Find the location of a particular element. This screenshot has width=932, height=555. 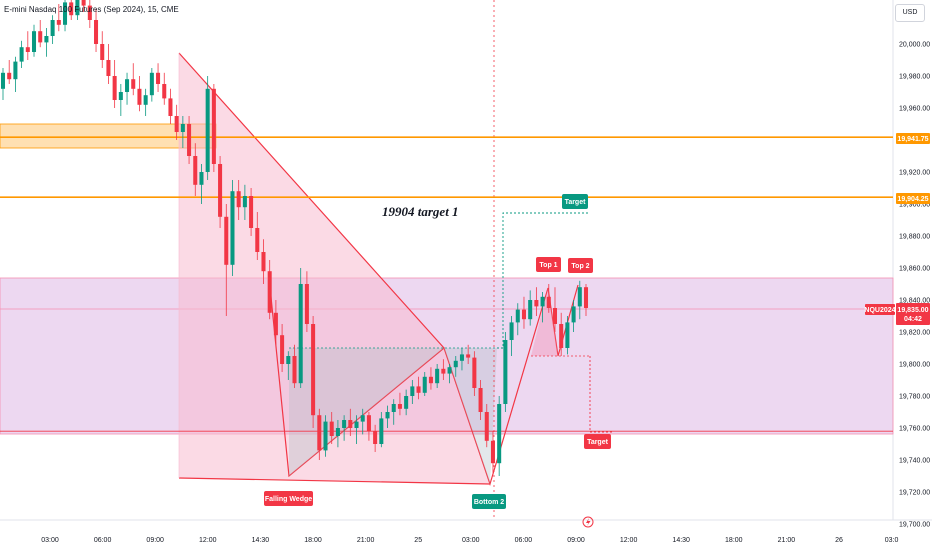

falling-wedge-label: Falling Wedge is located at coordinates (288, 498).